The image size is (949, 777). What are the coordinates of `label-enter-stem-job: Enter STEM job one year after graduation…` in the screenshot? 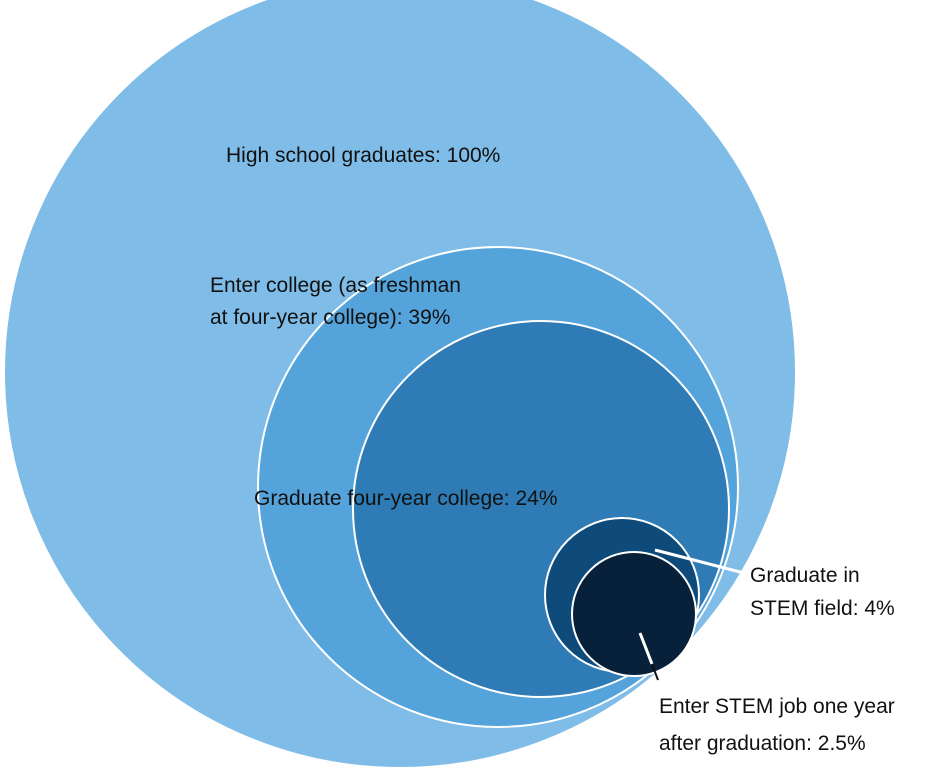 It's located at (780, 725).